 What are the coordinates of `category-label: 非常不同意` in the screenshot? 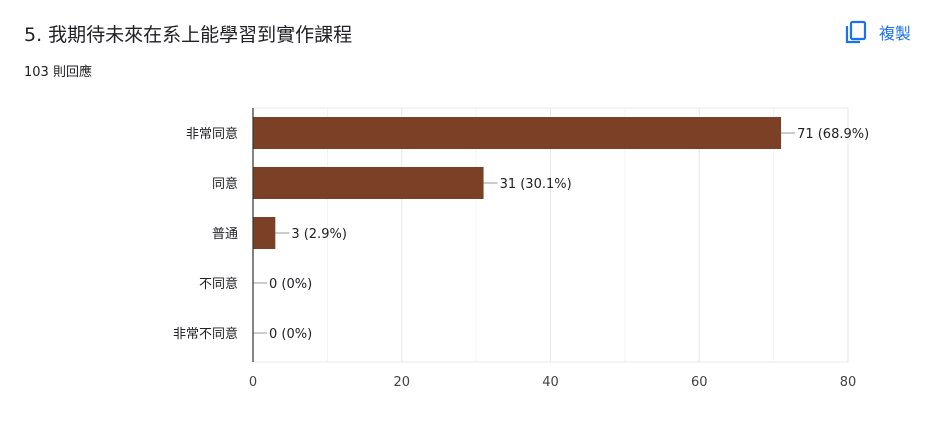 It's located at (205, 334).